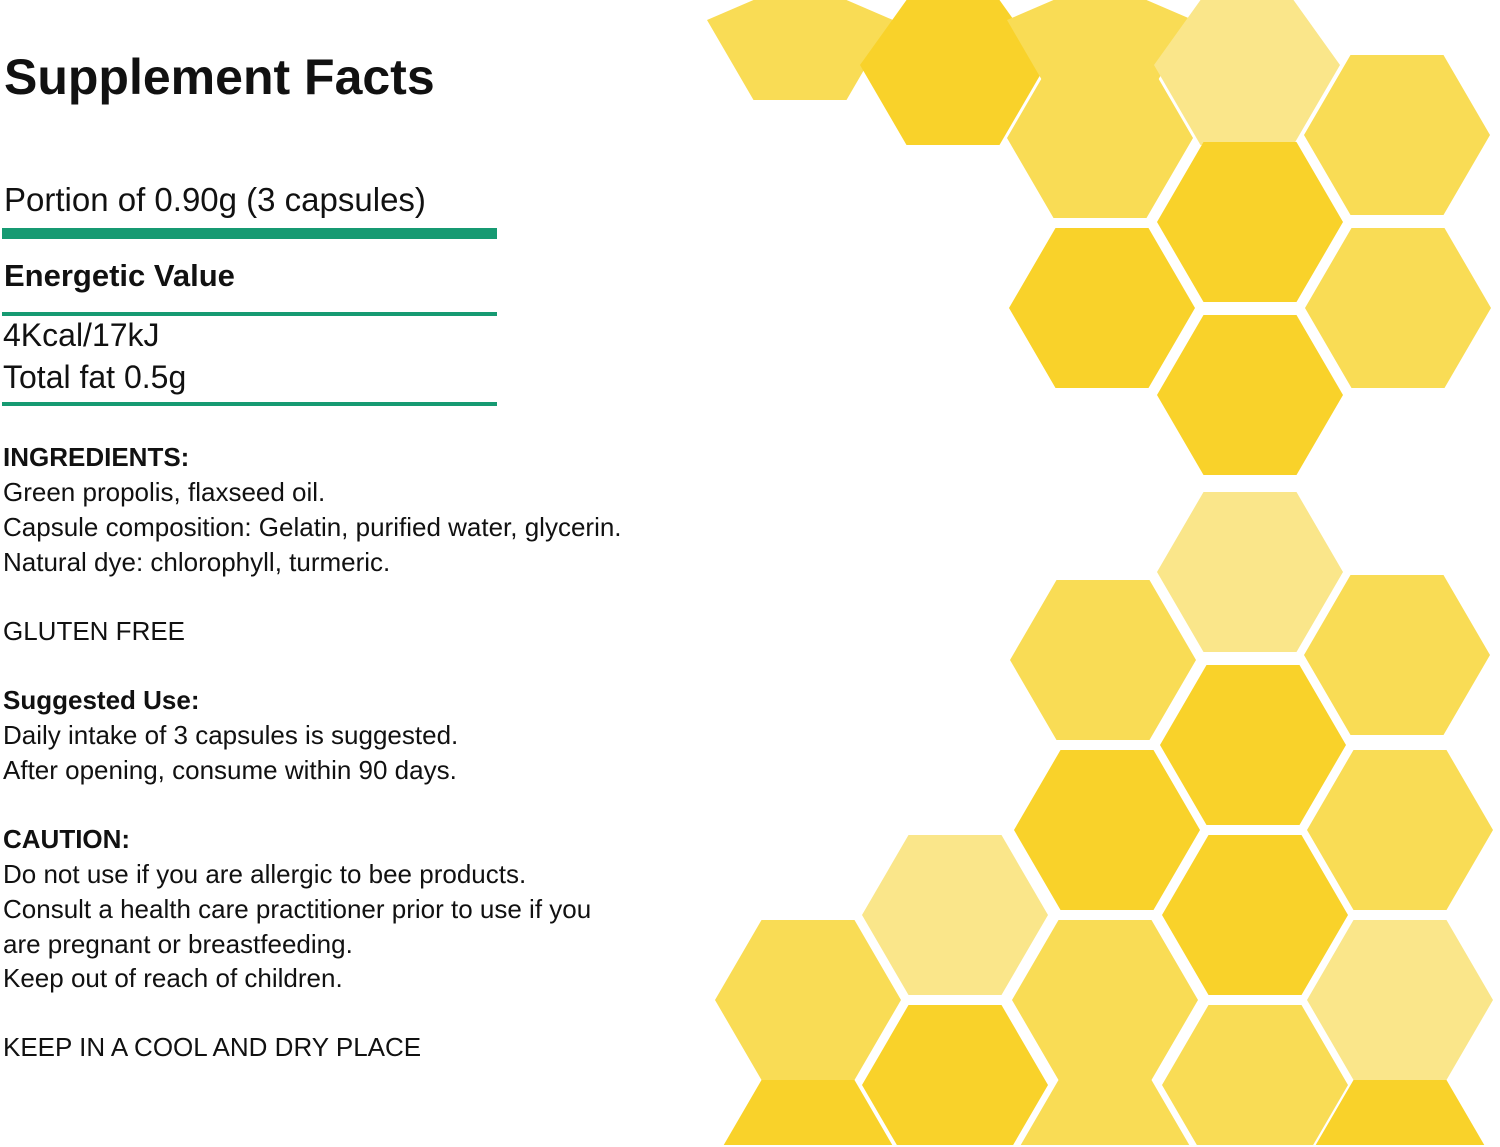  What do you see at coordinates (95, 377) in the screenshot?
I see `fat-value: Total fat 0.5g` at bounding box center [95, 377].